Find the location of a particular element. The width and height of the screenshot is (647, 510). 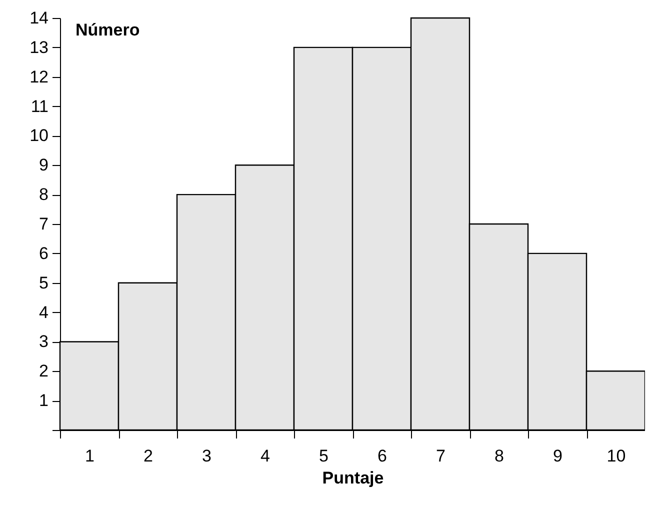

y-tick-label: 3 is located at coordinates (43, 342).